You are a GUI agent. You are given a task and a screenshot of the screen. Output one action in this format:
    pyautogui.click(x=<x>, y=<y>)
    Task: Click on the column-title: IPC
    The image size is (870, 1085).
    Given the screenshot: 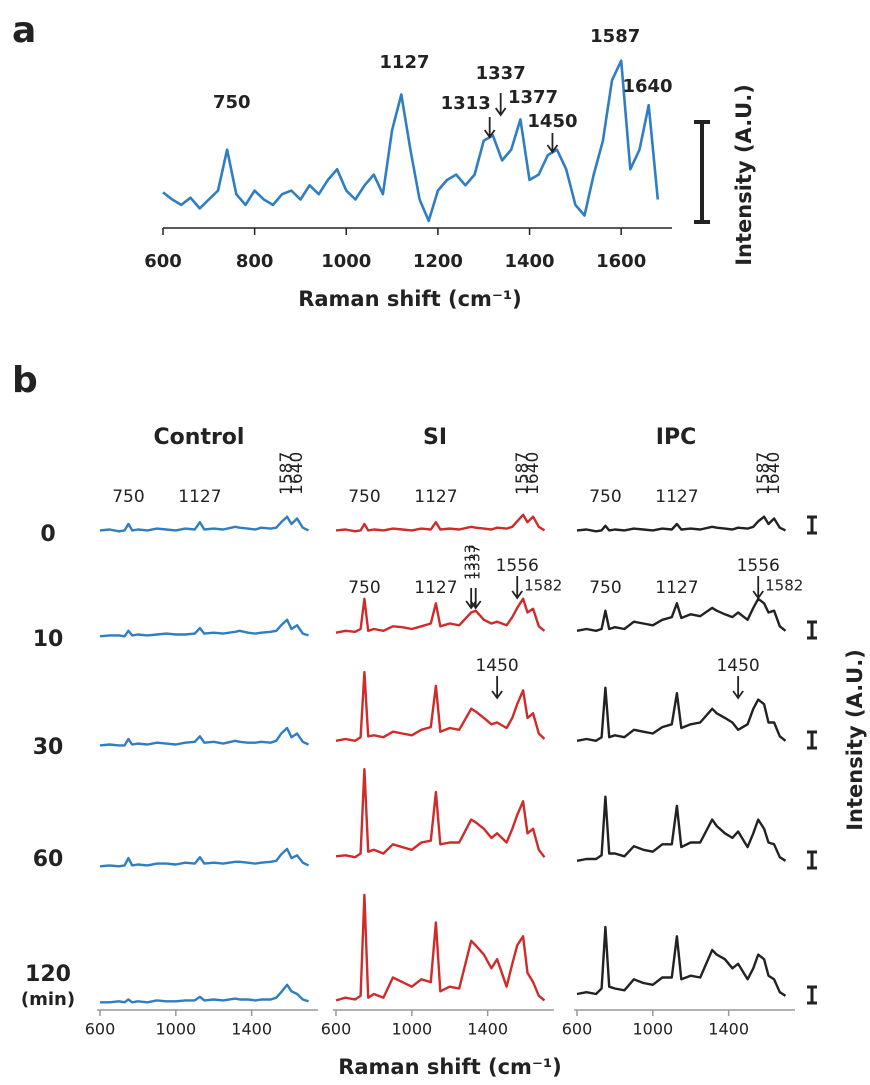 What is the action you would take?
    pyautogui.click(x=676, y=437)
    